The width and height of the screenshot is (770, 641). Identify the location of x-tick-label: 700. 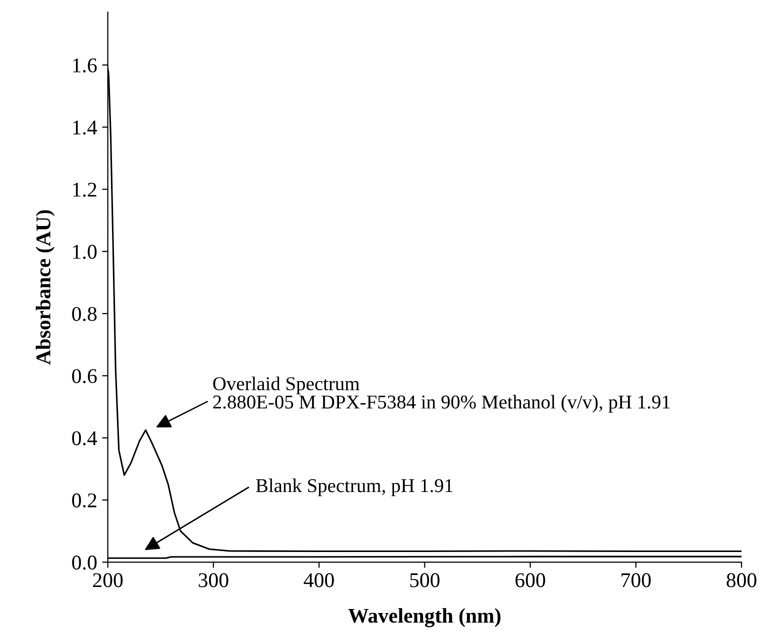
(636, 580).